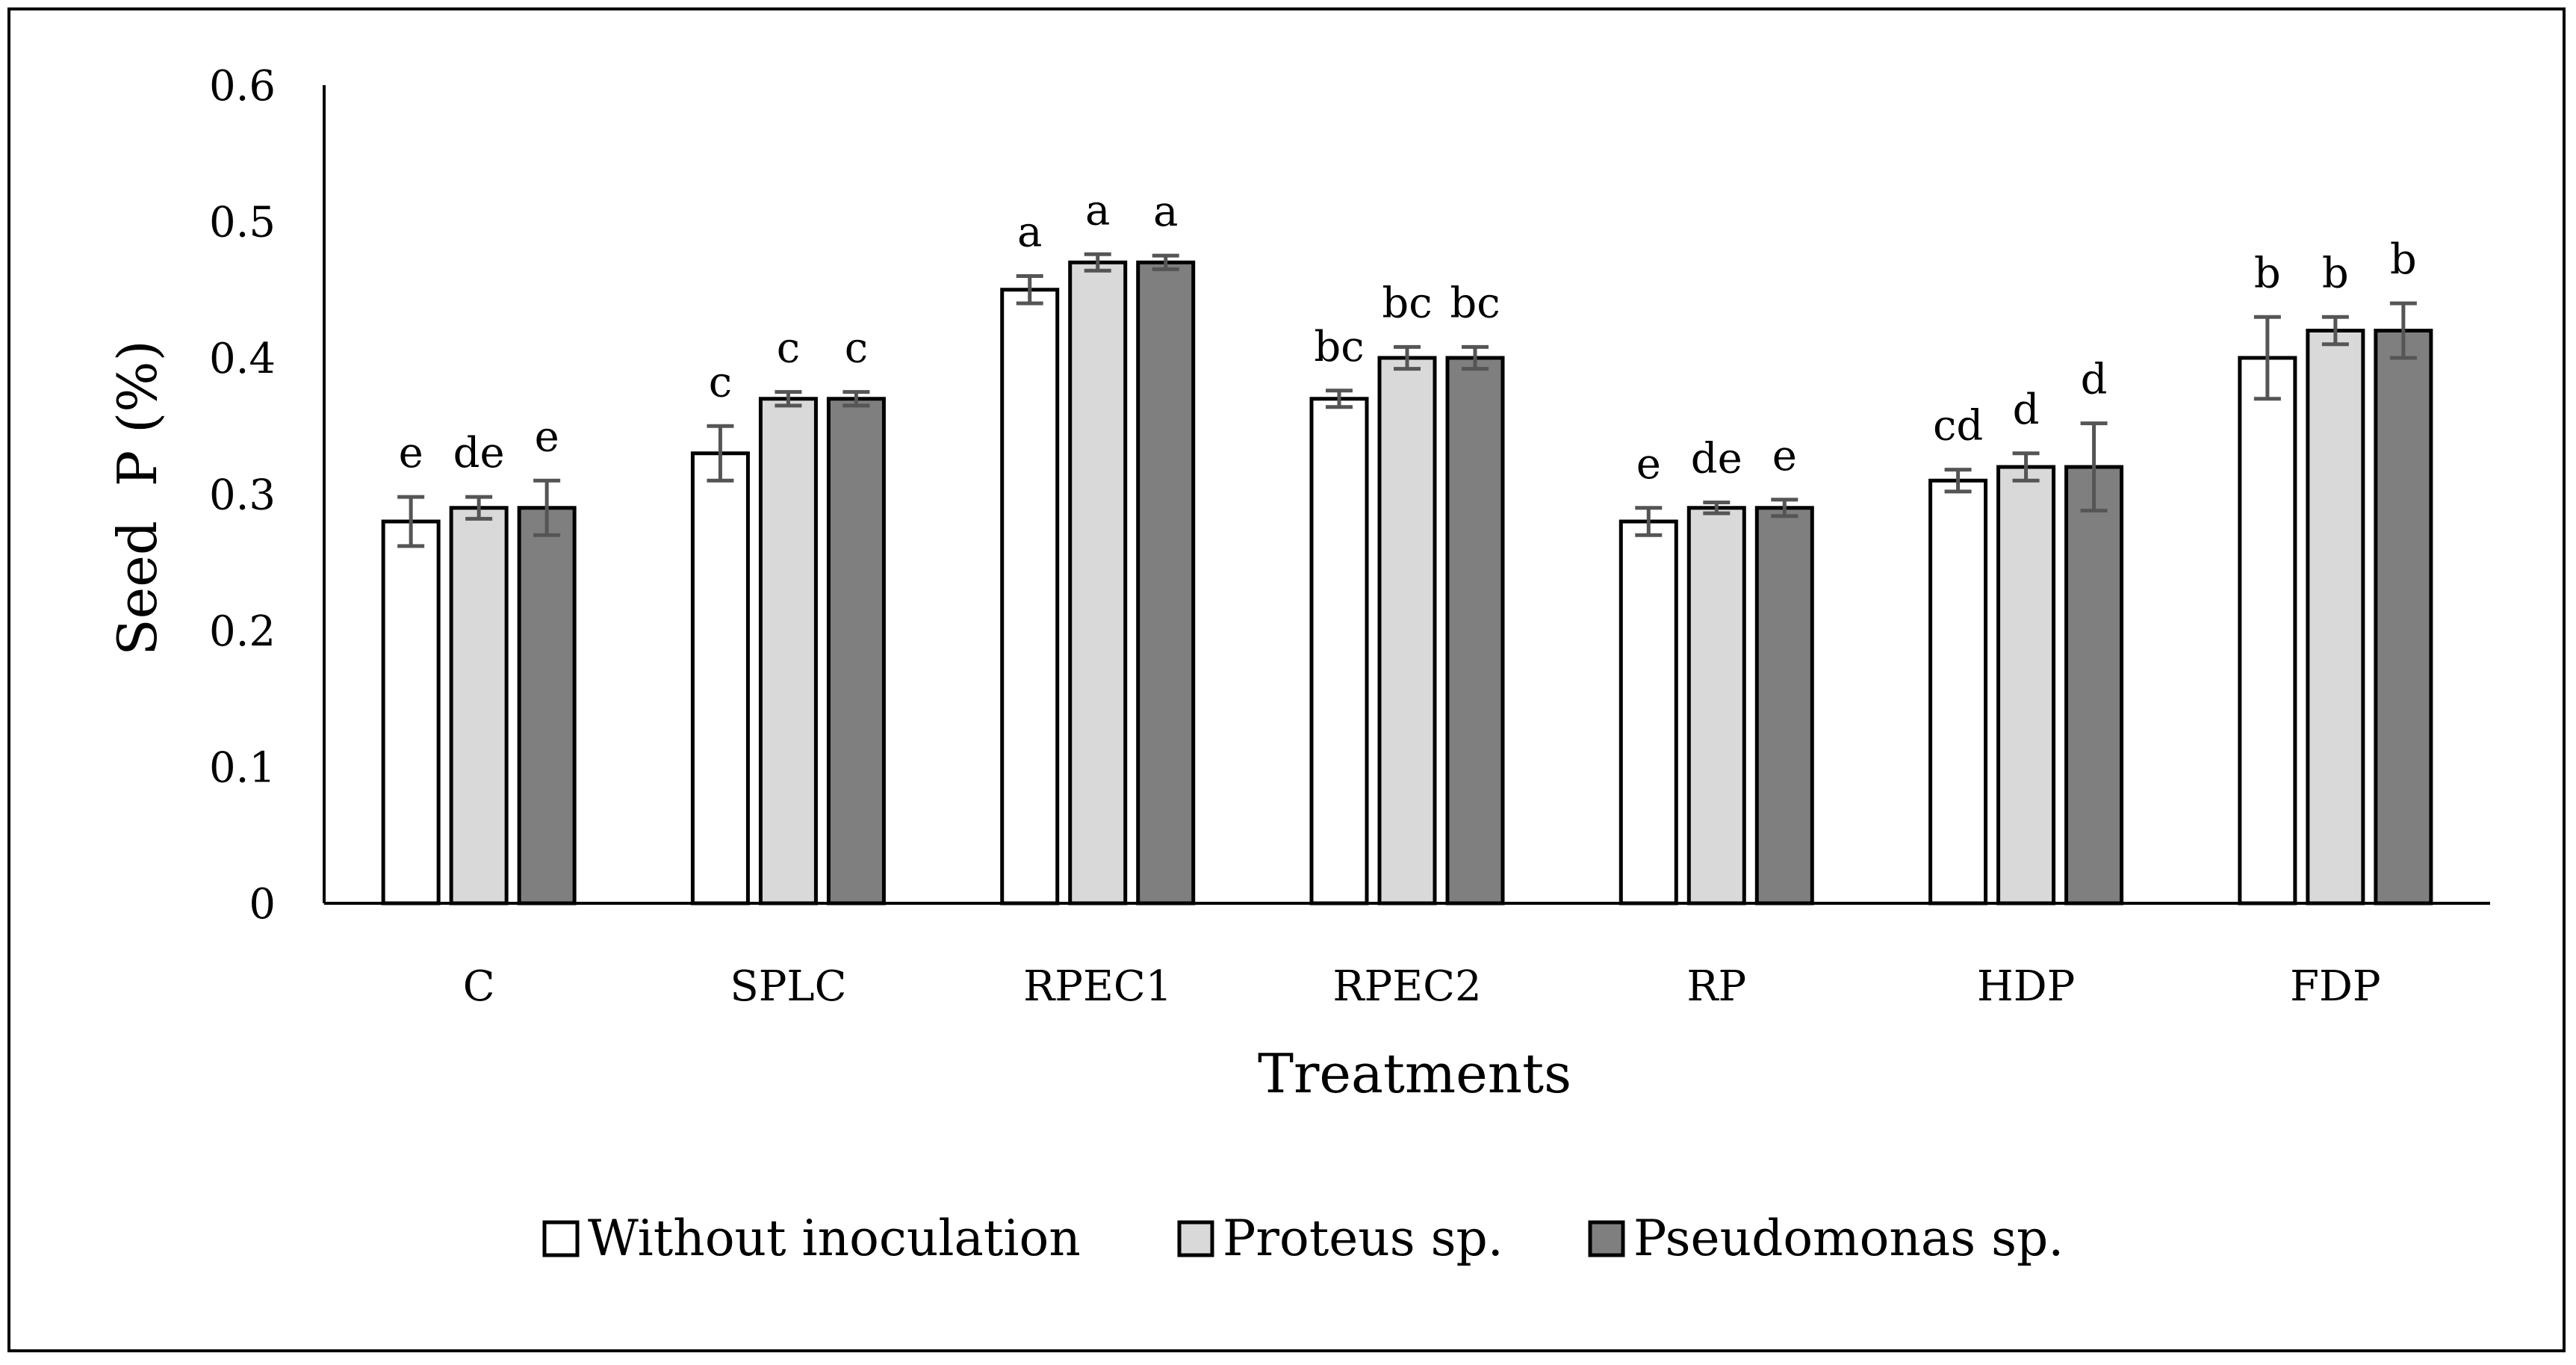  I want to click on legend-item: Pseudomonas sp., so click(1826, 1238).